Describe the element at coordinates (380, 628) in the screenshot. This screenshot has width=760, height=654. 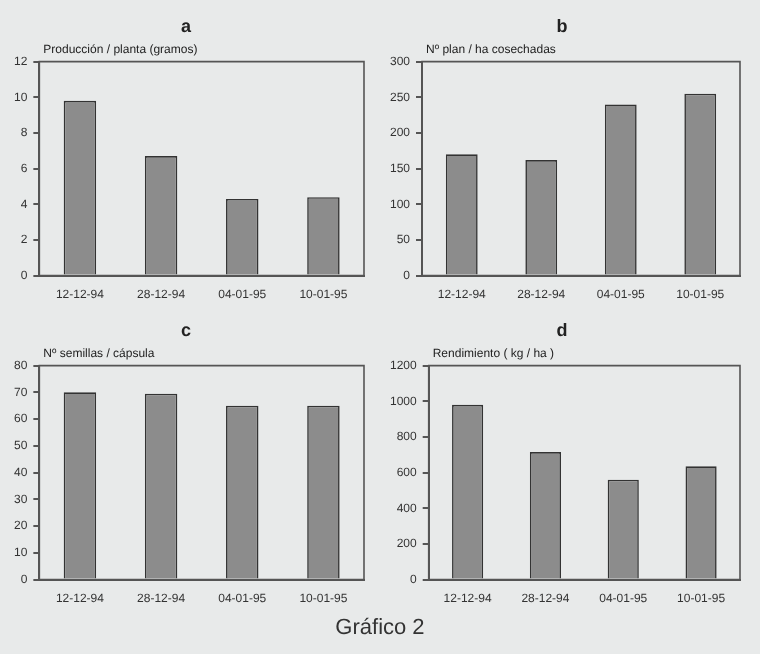
I see `text: Gráfico 2` at that location.